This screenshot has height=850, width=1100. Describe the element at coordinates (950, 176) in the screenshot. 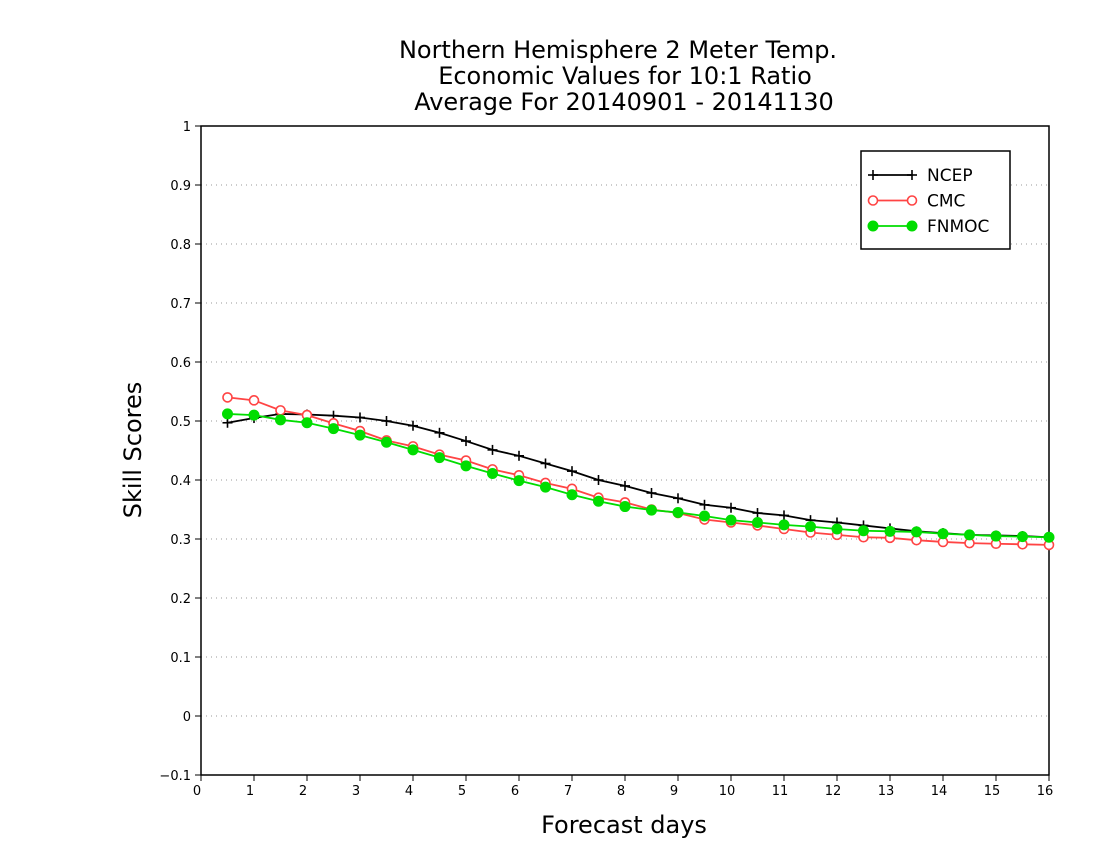

I see `legend-label-ncep: NCEP` at that location.